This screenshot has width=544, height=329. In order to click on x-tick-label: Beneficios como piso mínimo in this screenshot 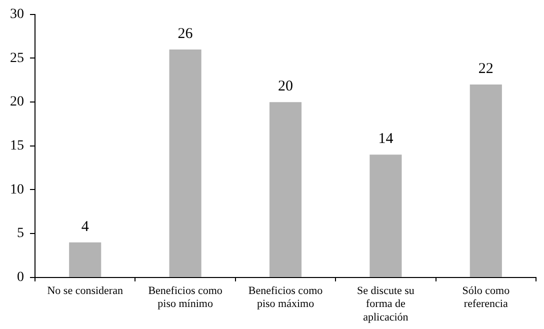, I will do `click(185, 297)`.